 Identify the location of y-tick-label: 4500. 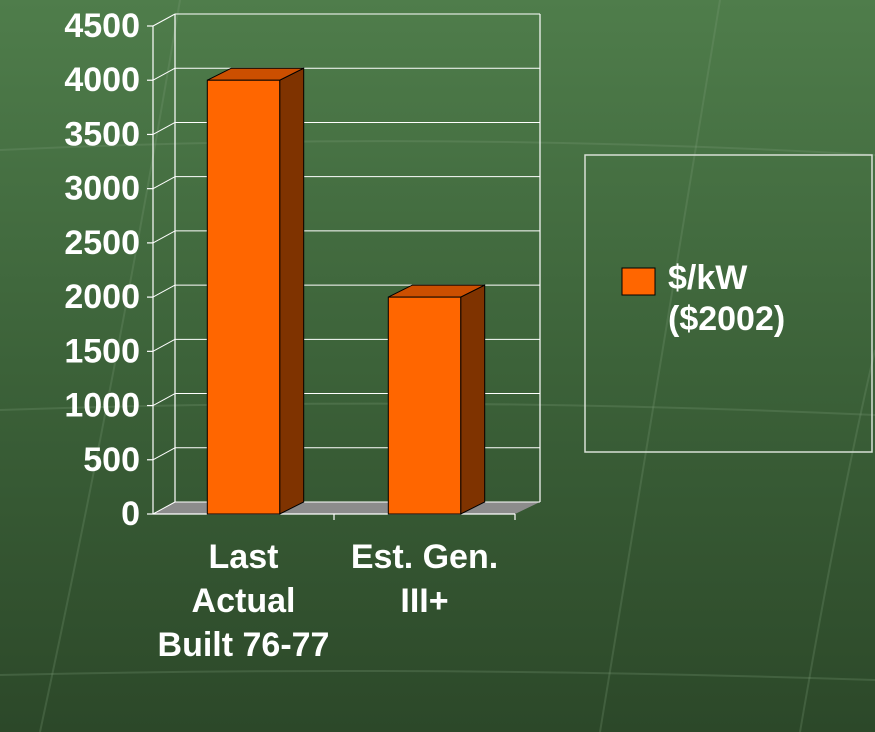
(102, 26).